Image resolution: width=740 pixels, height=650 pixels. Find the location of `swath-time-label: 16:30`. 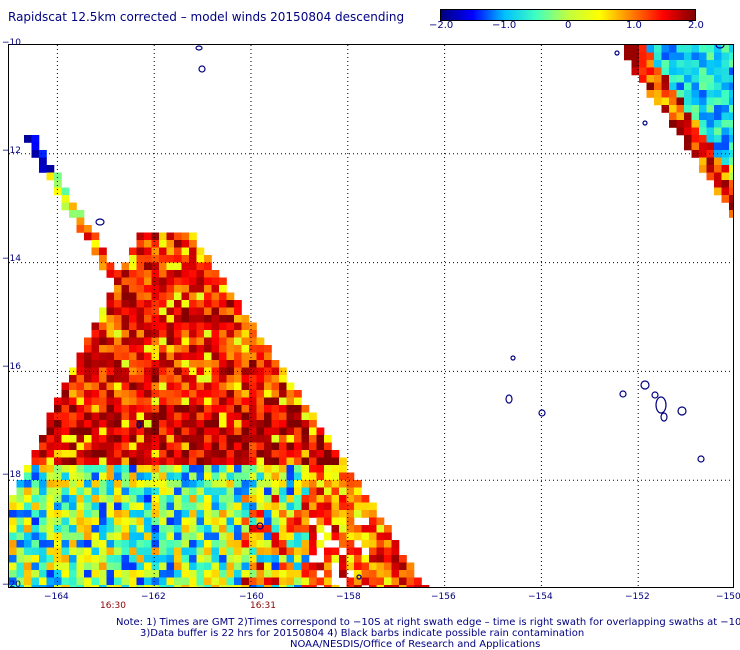

swath-time-label: 16:30 is located at coordinates (113, 606).